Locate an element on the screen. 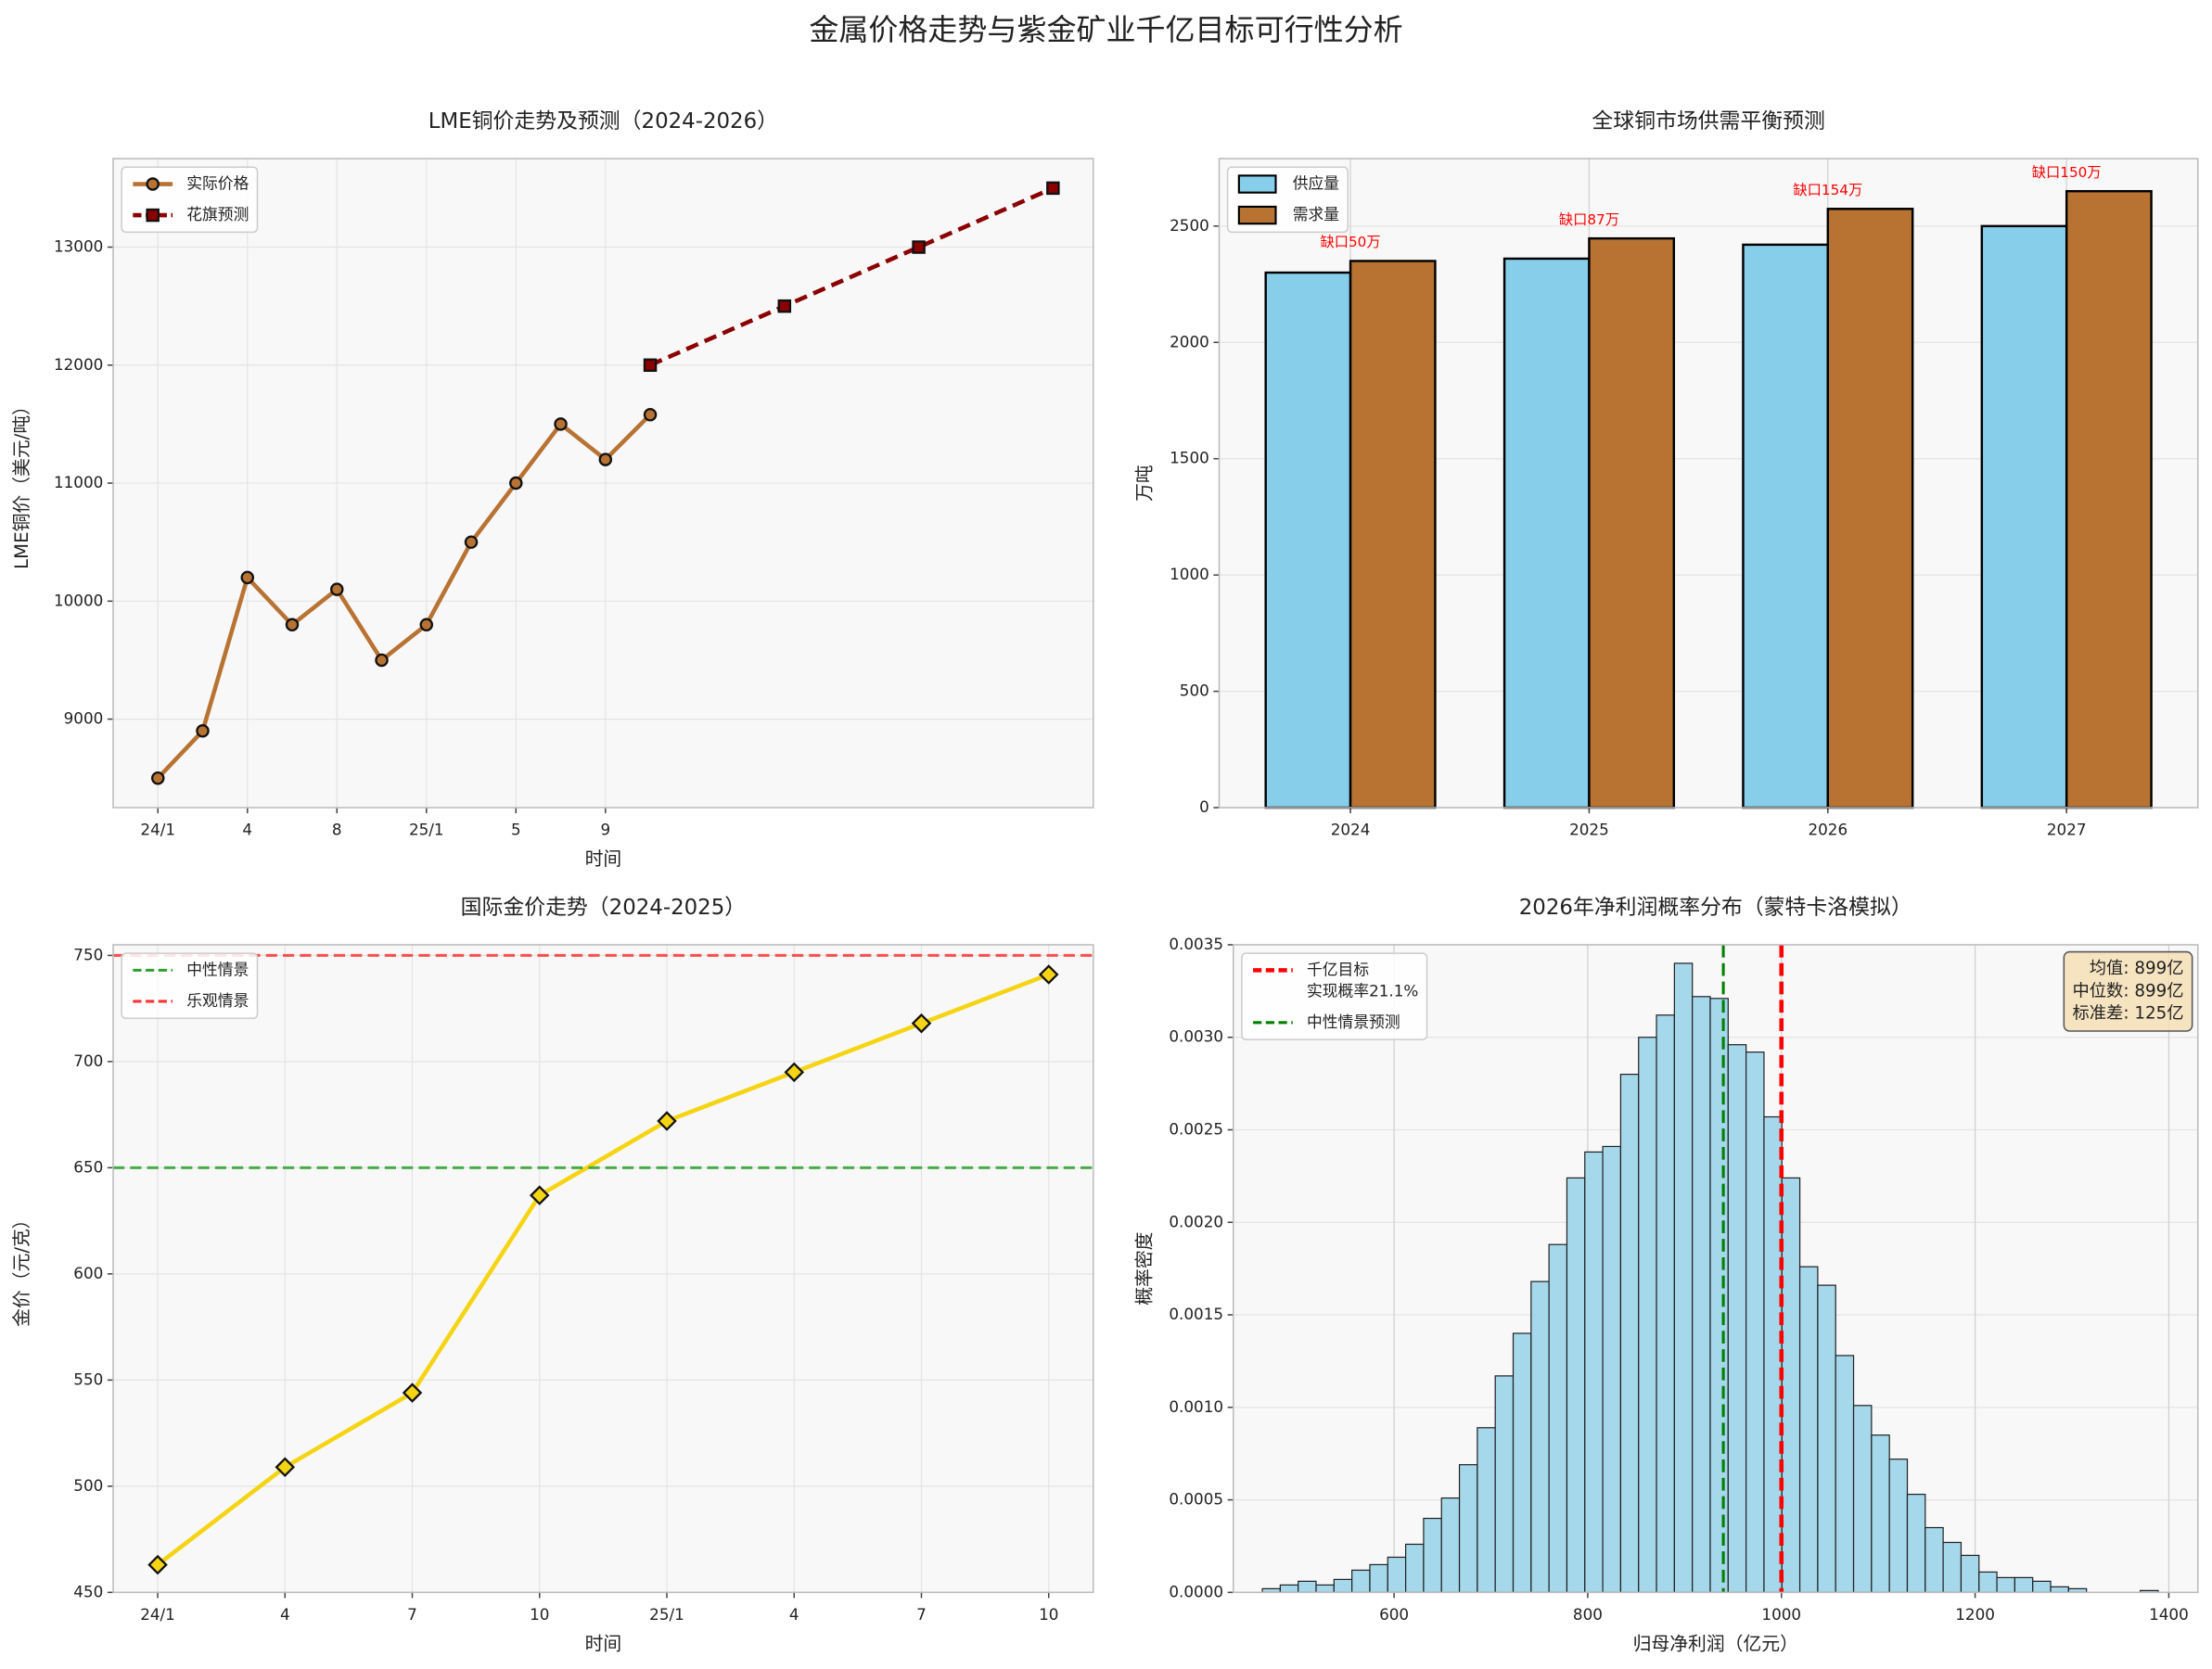 The height and width of the screenshot is (1669, 2212). annotation: 缺口154万 is located at coordinates (1827, 190).